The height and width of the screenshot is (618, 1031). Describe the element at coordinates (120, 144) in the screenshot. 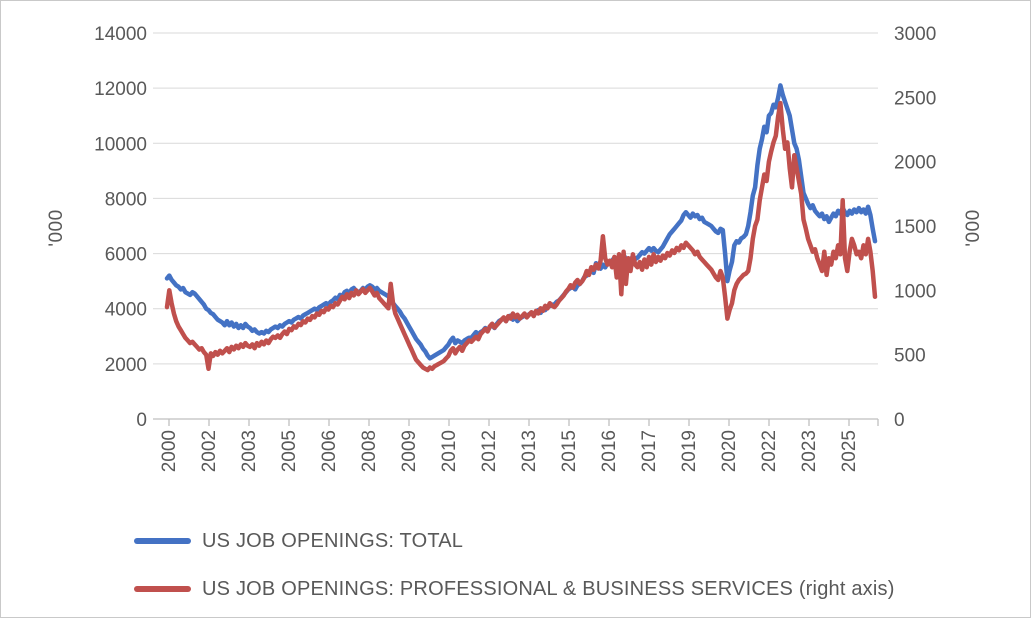

I see `left-axis-tick-label: 10000` at that location.